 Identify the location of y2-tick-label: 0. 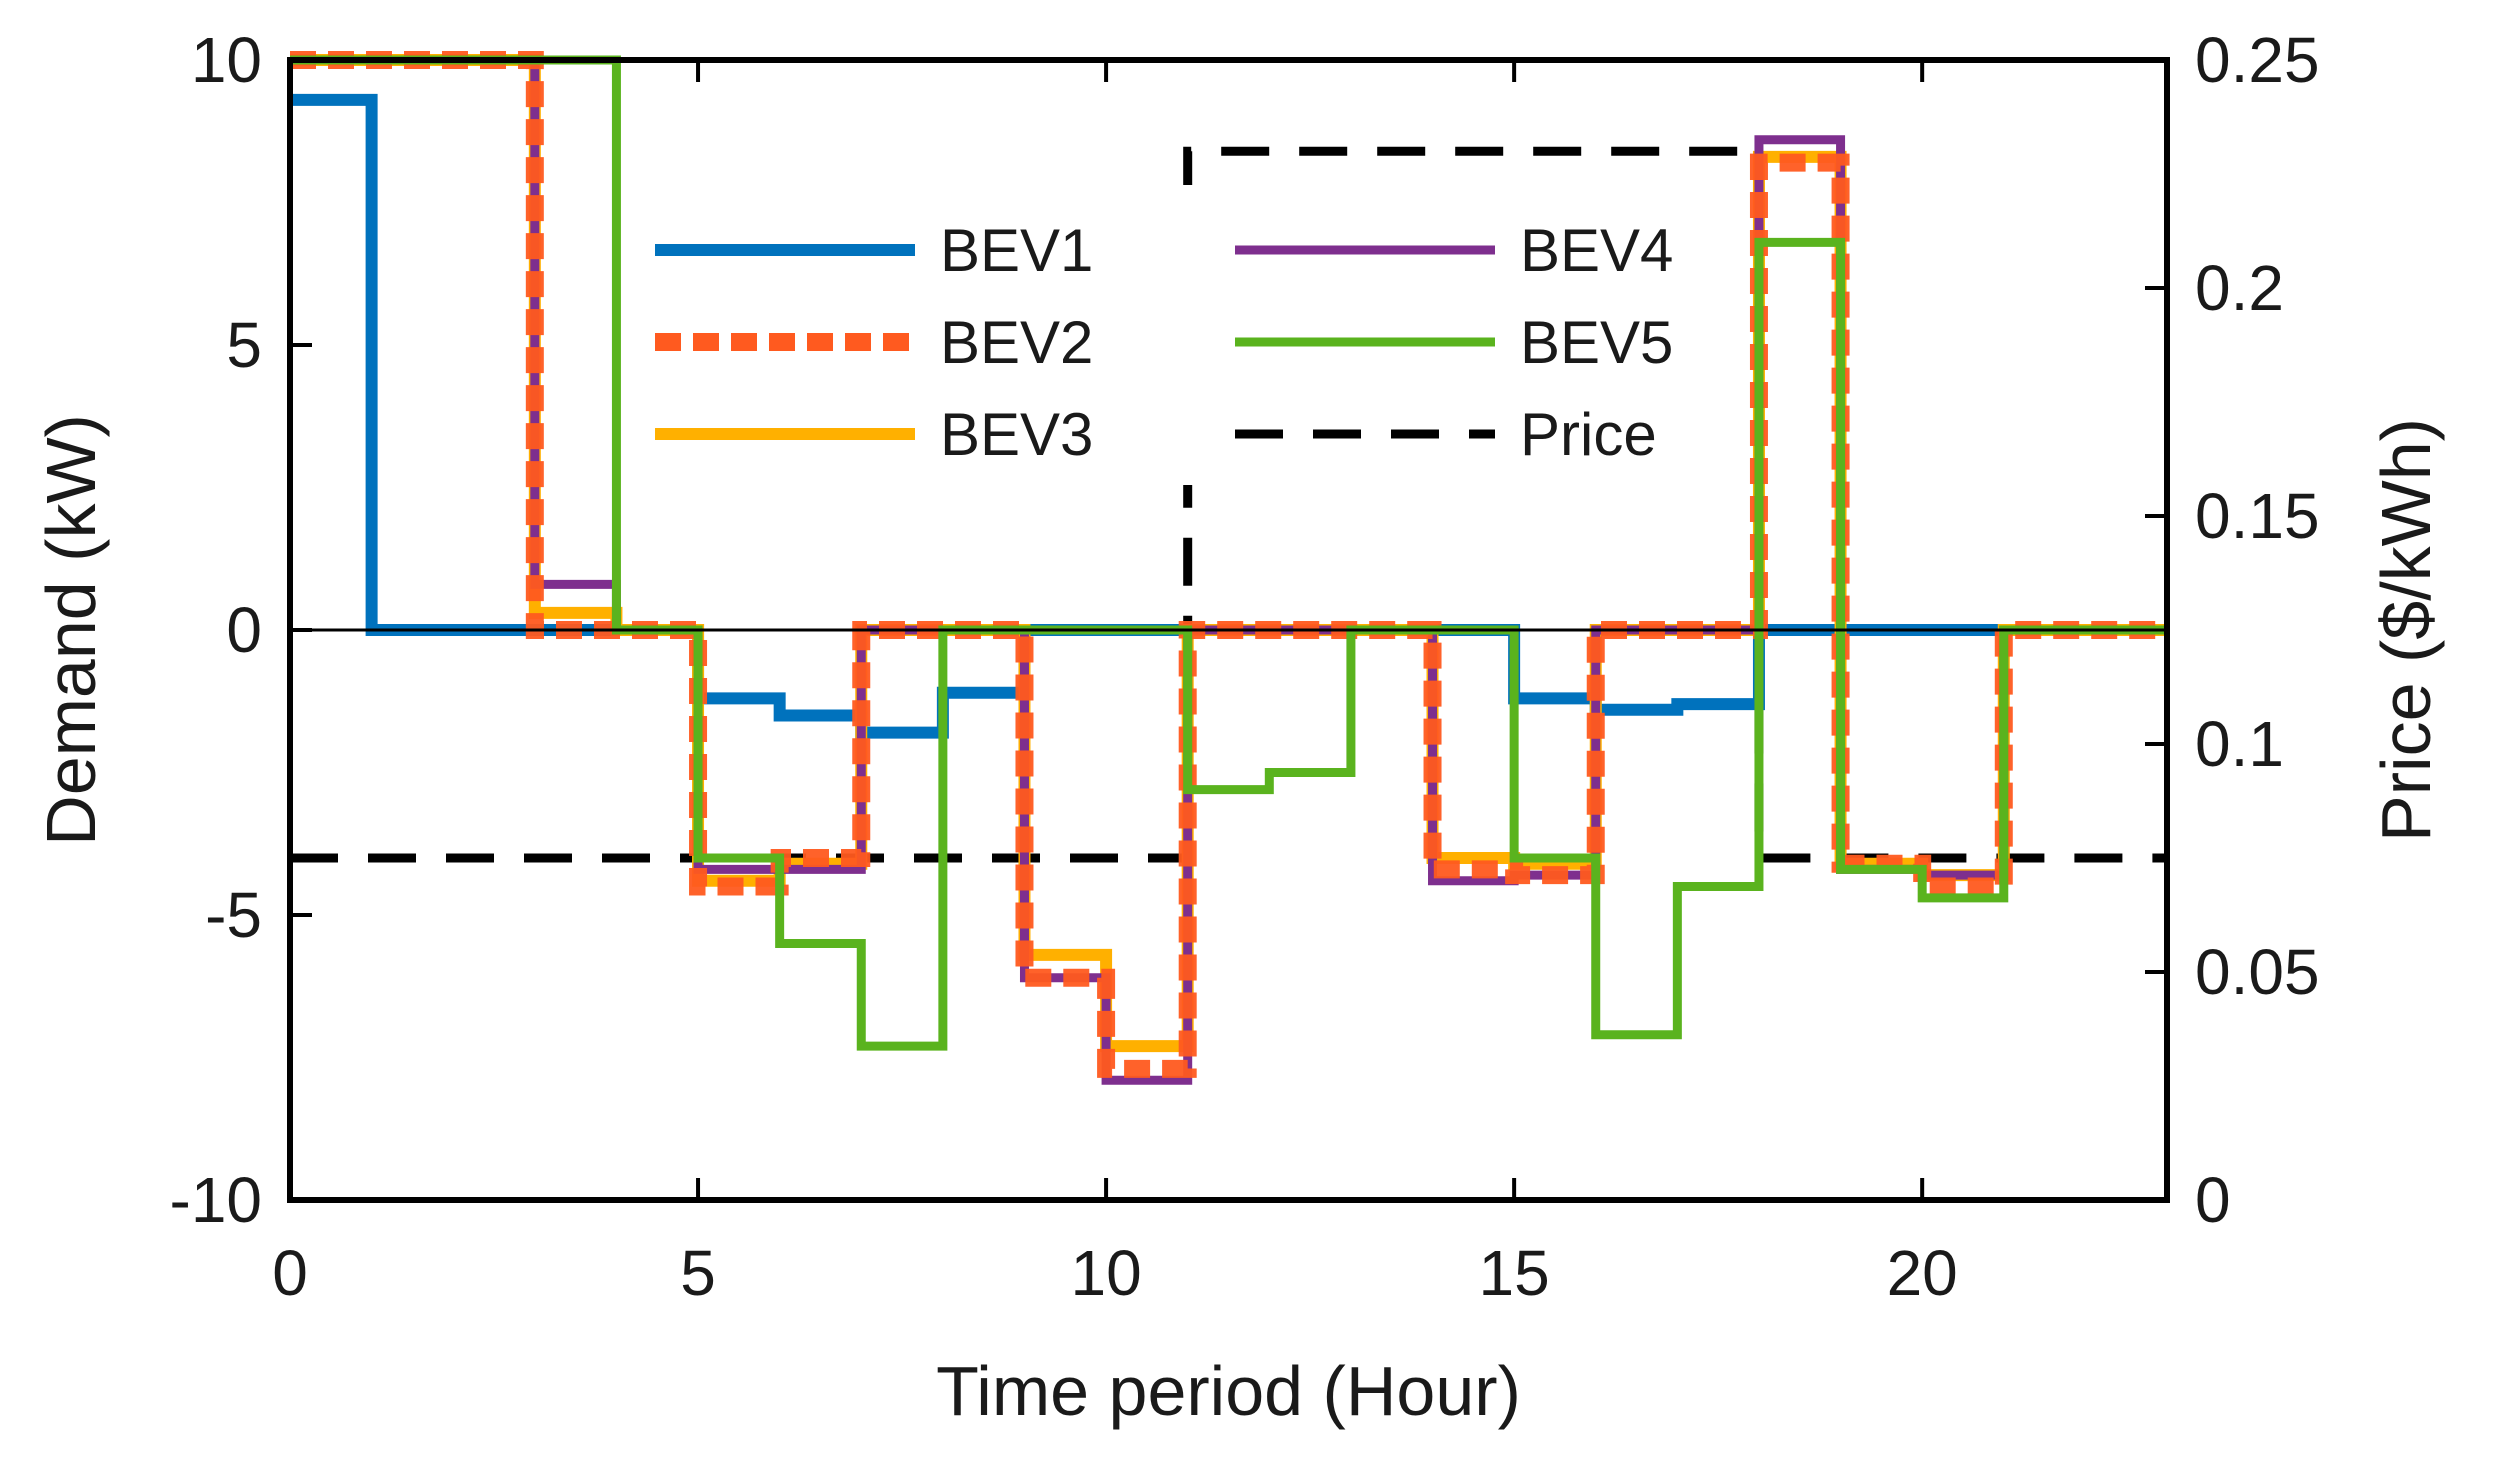
(2213, 1200).